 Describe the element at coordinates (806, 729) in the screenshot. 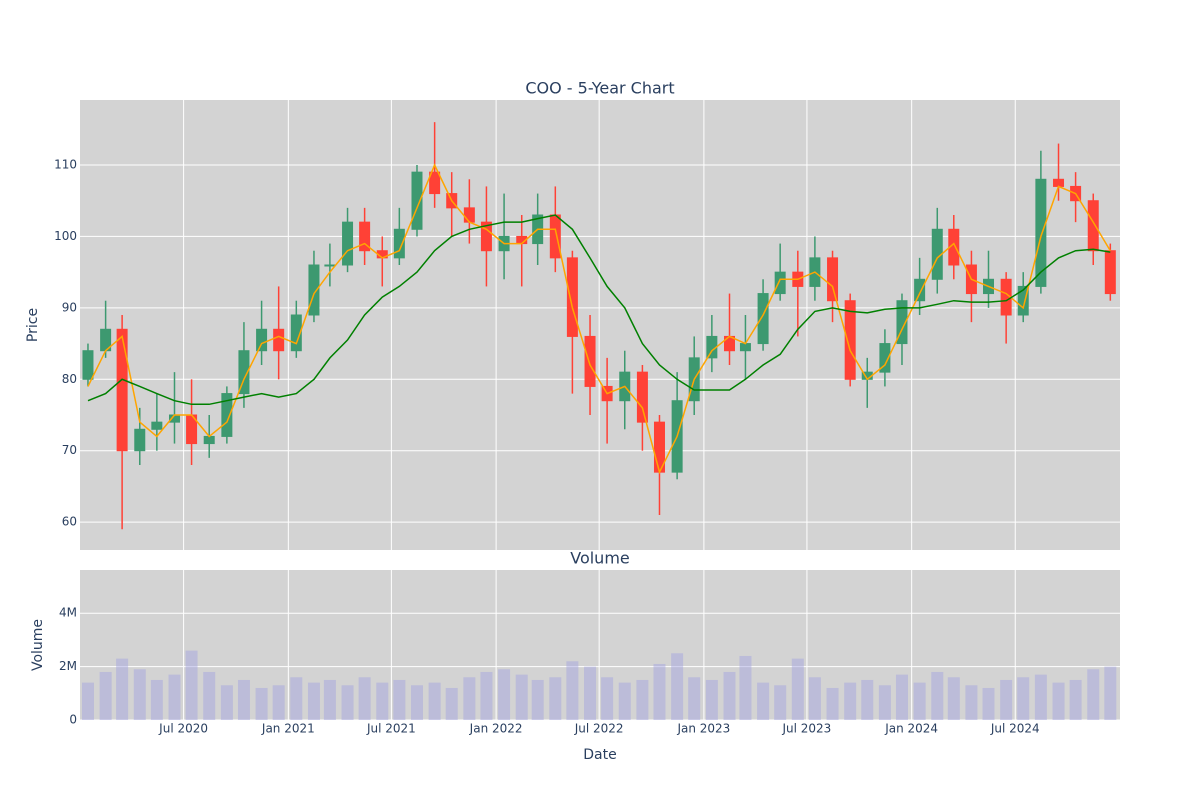

I see `x-tick-label: Jul 2023` at that location.